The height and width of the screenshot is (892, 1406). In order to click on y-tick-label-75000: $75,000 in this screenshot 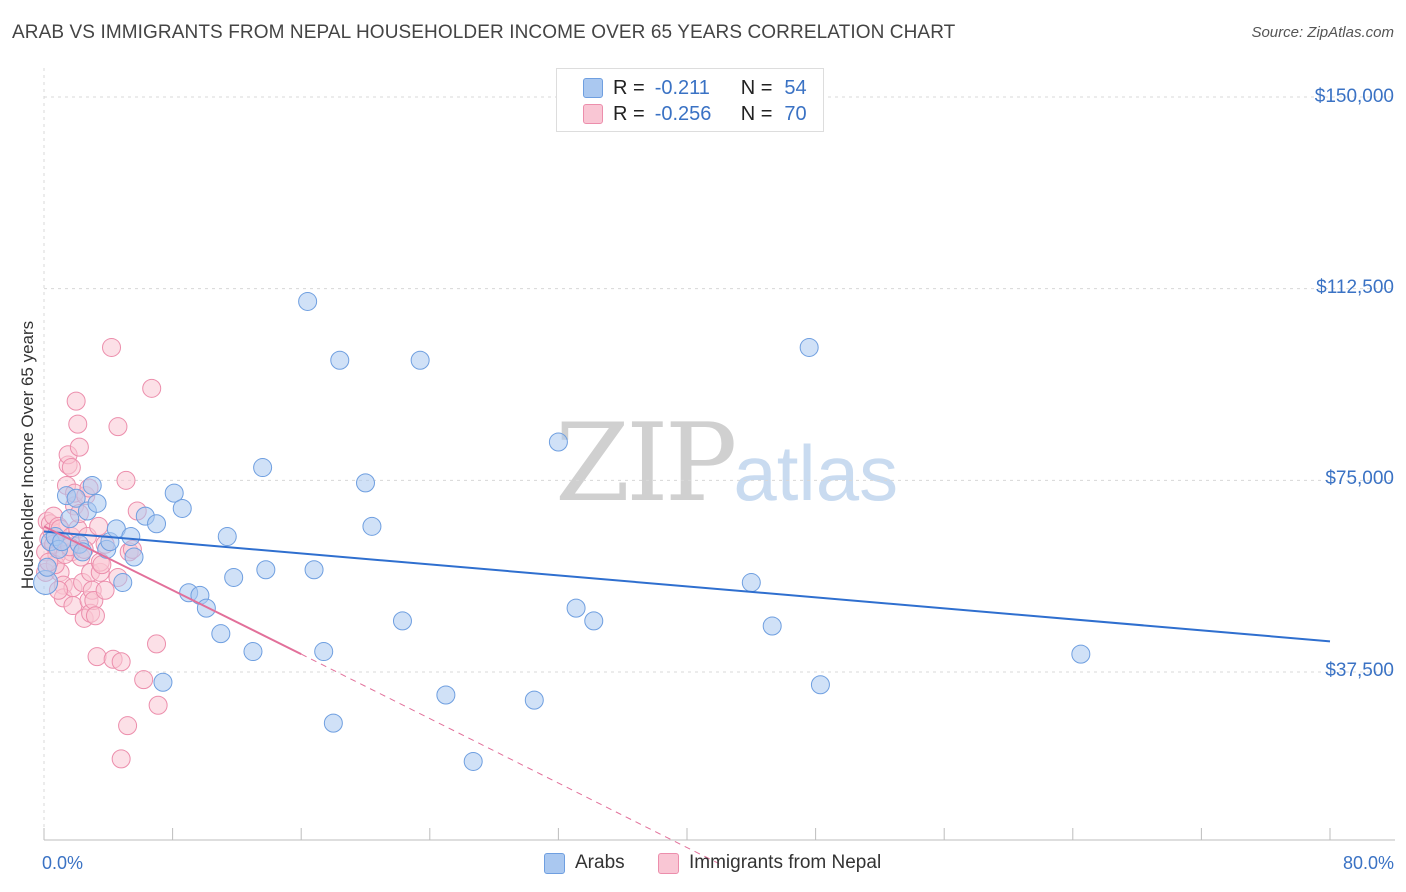, I will do `click(1359, 478)`.